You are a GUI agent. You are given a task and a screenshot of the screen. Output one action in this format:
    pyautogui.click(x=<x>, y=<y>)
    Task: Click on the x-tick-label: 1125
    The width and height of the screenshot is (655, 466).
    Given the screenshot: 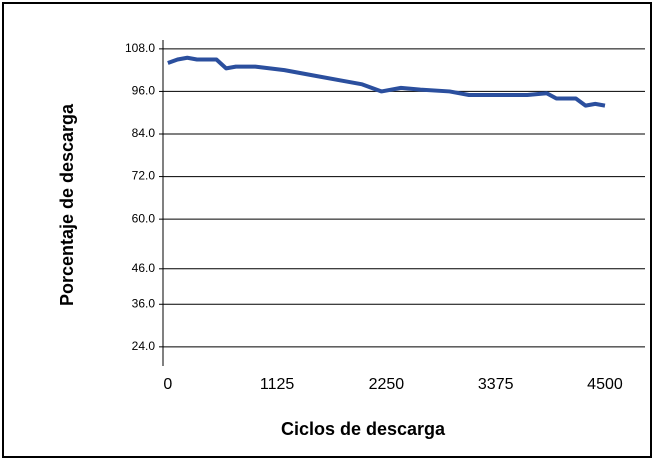 What is the action you would take?
    pyautogui.click(x=277, y=384)
    